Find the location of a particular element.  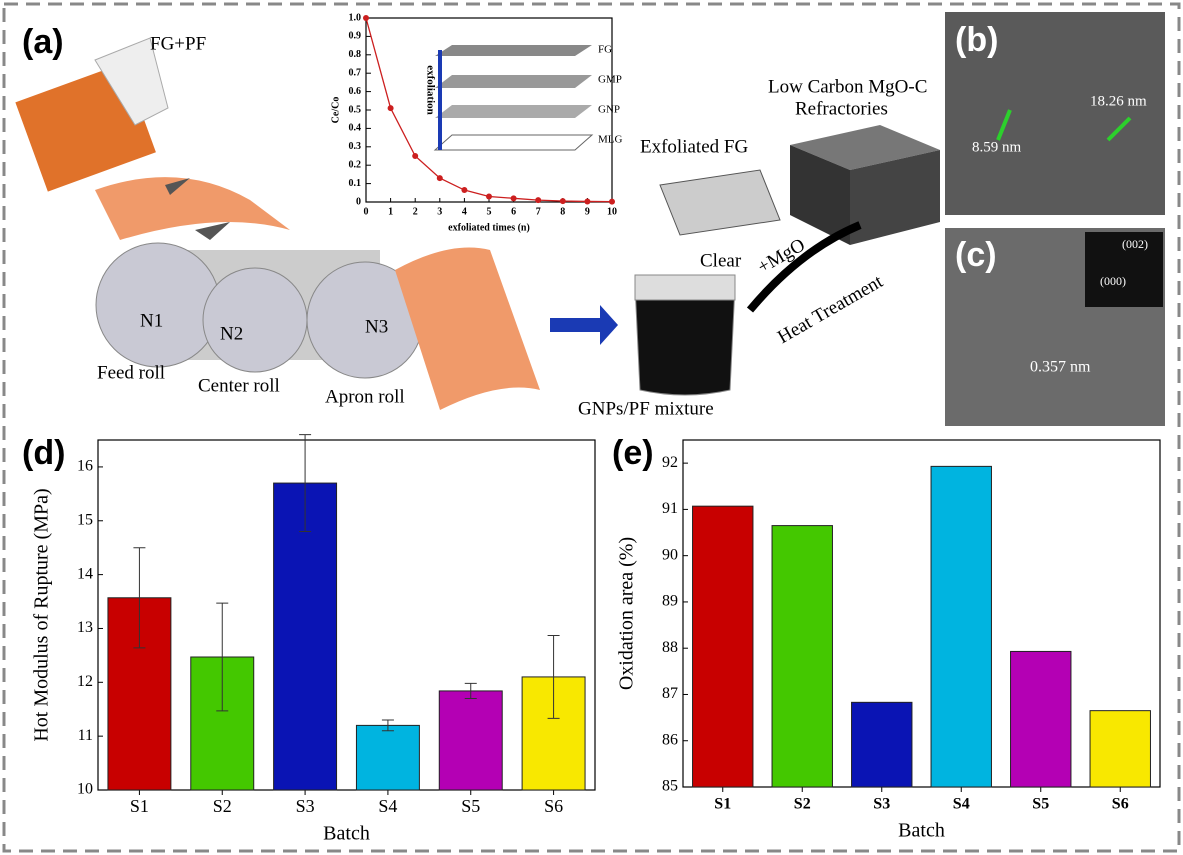

x-tick-label: 8 is located at coordinates (562, 211).